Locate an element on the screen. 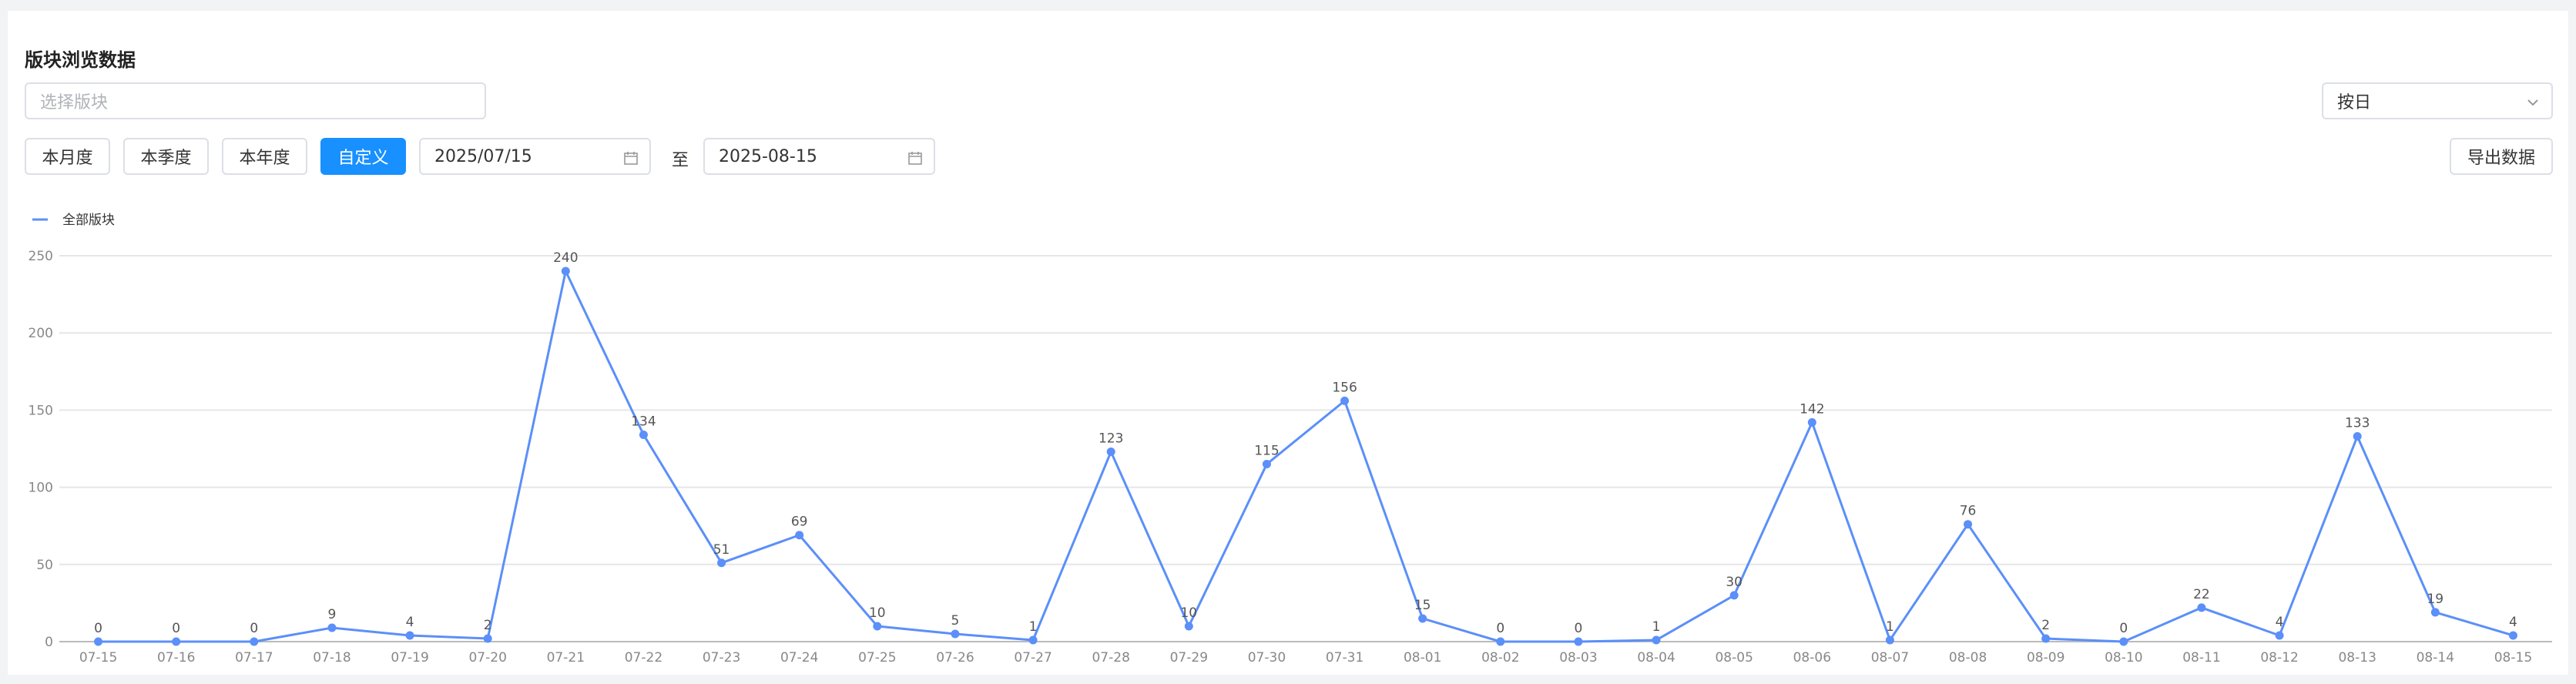 This screenshot has width=2576, height=684. data-label: 156 is located at coordinates (1344, 387).